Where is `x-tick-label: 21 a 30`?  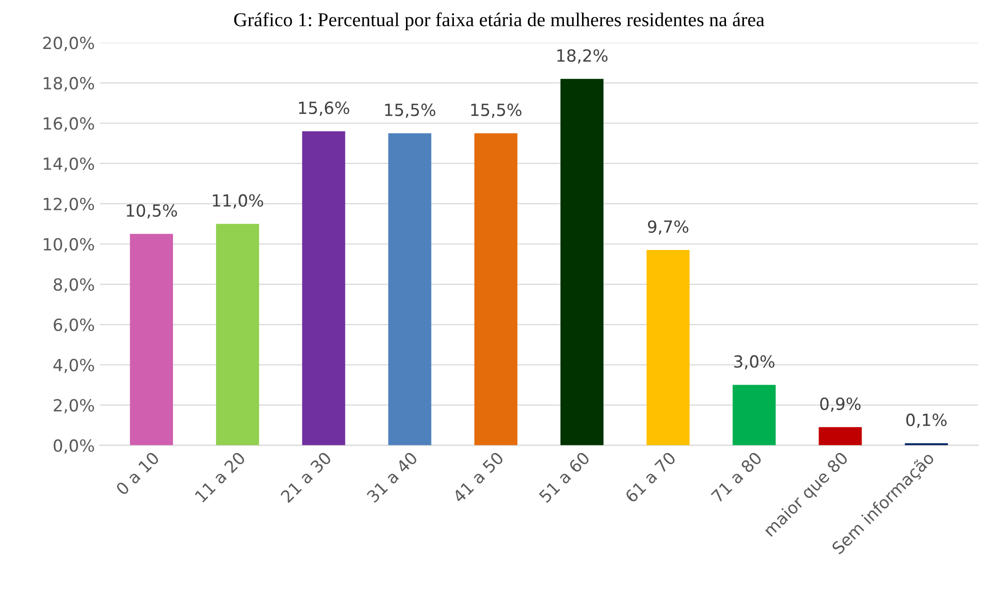
x-tick-label: 21 a 30 is located at coordinates (306, 477).